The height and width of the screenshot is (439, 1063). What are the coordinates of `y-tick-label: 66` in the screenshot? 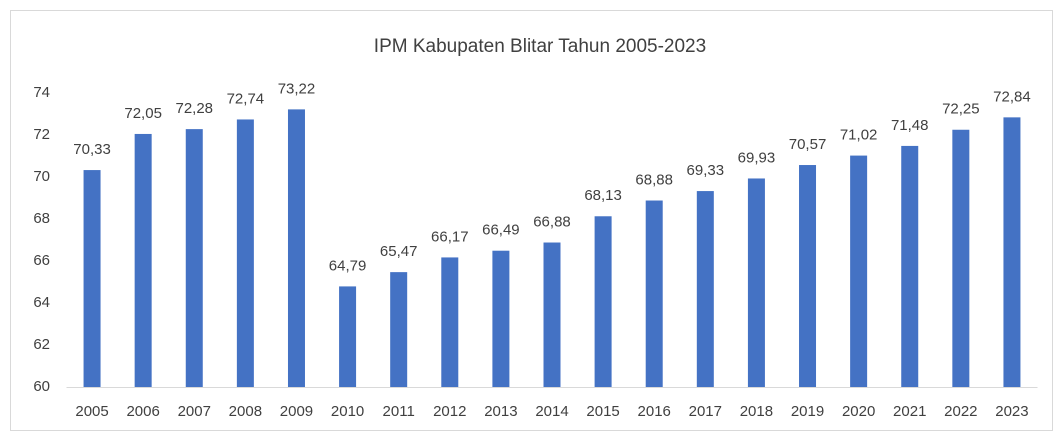 It's located at (41, 260).